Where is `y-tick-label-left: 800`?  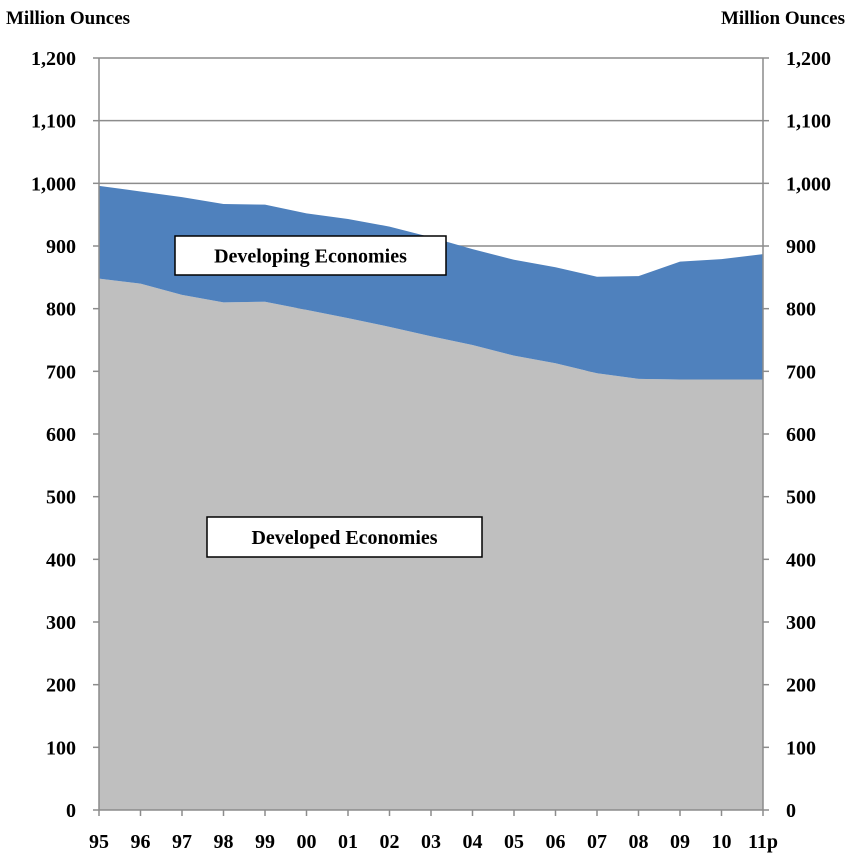 y-tick-label-left: 800 is located at coordinates (61, 310).